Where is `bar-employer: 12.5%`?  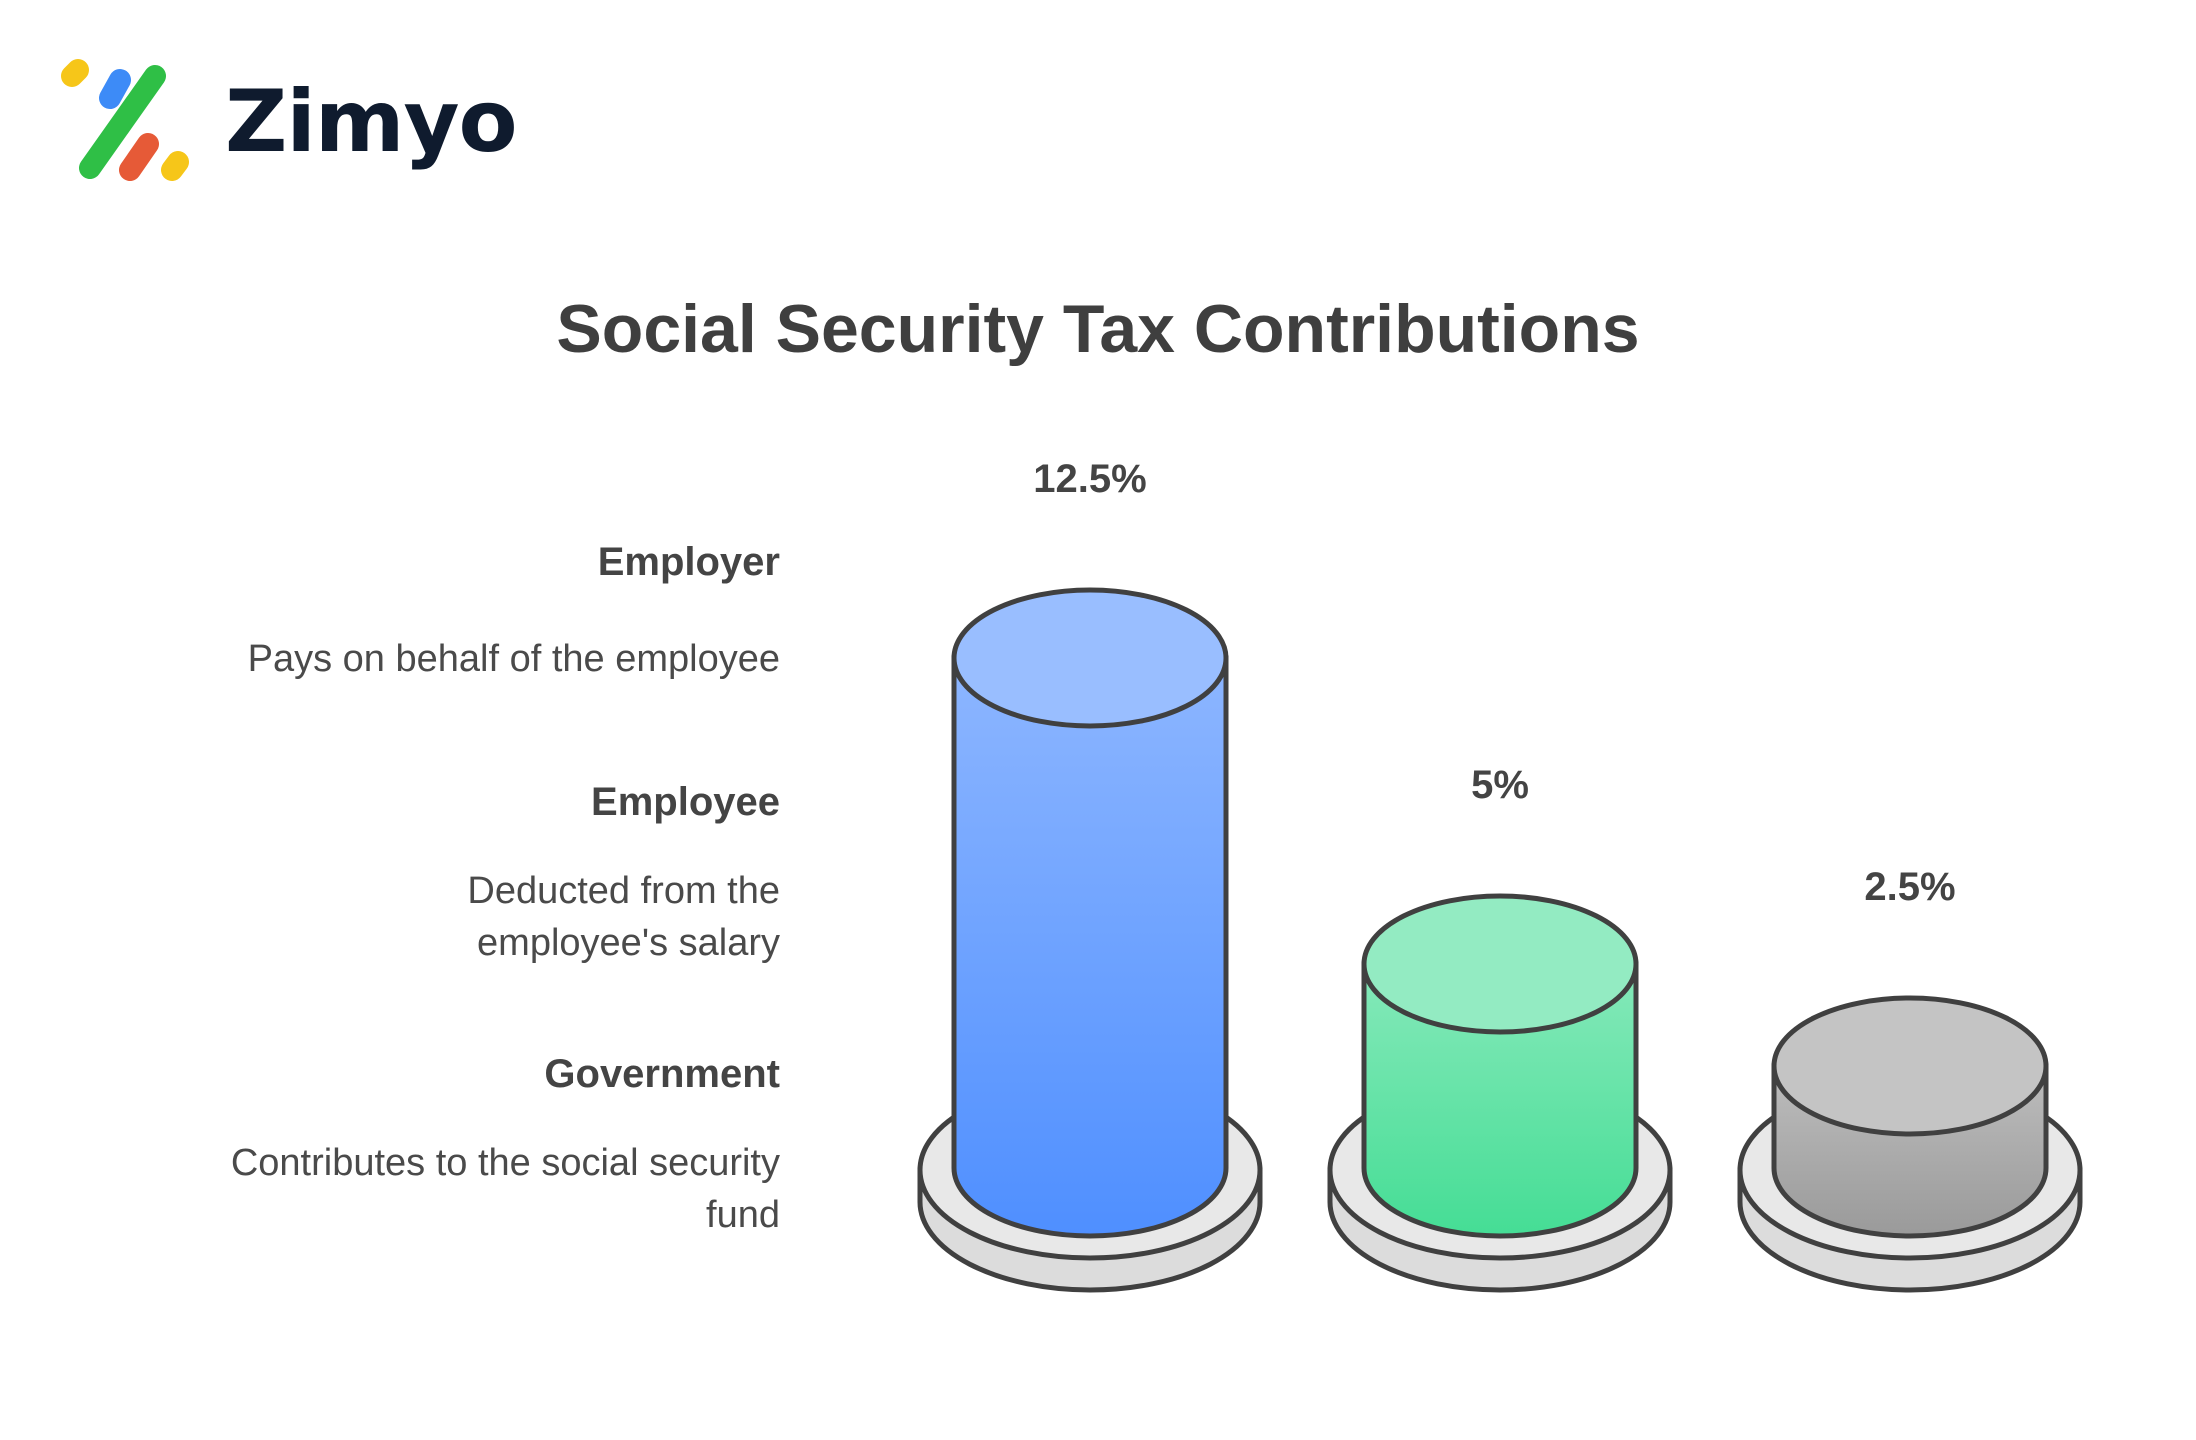 bar-employer: 12.5% is located at coordinates (1090, 875).